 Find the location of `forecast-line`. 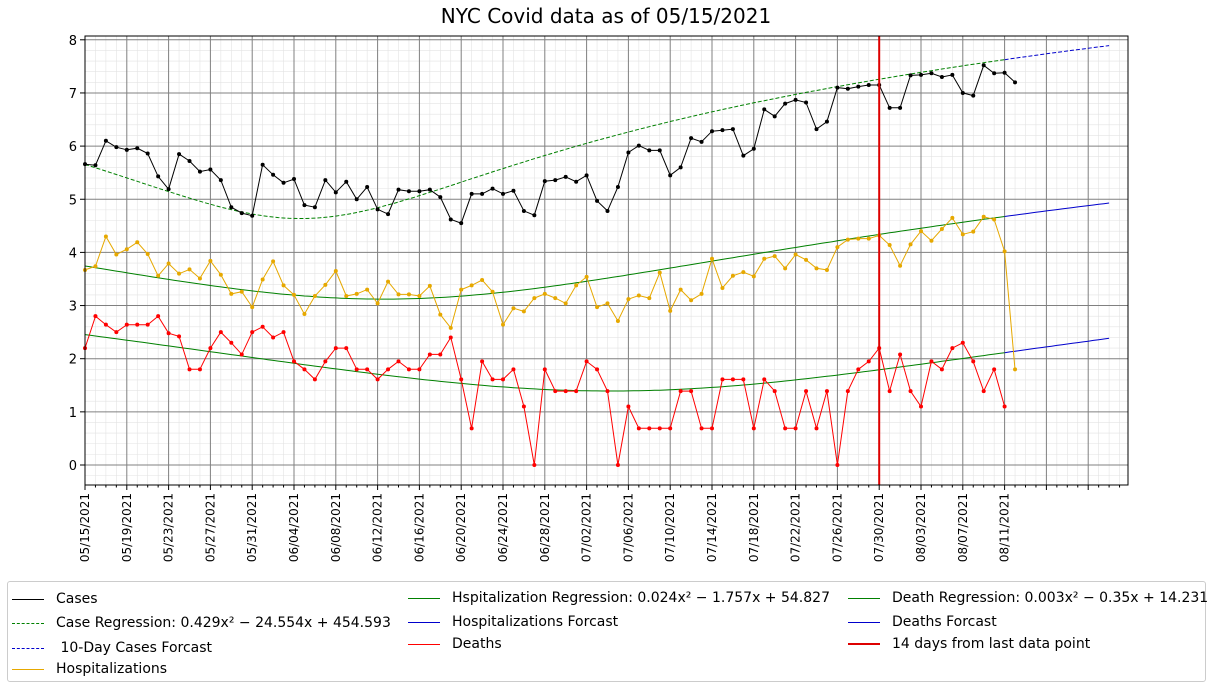

forecast-line is located at coordinates (1057, 345).